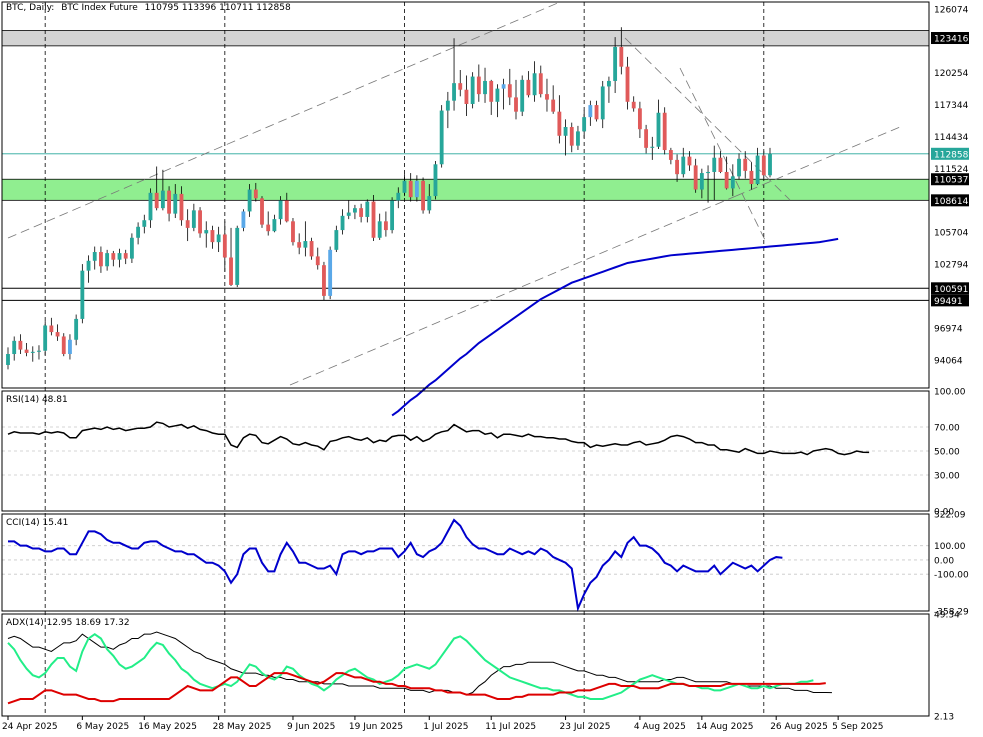 The image size is (983, 737). What do you see at coordinates (799, 727) in the screenshot?
I see `x-tick-label: 26 Aug 2025` at bounding box center [799, 727].